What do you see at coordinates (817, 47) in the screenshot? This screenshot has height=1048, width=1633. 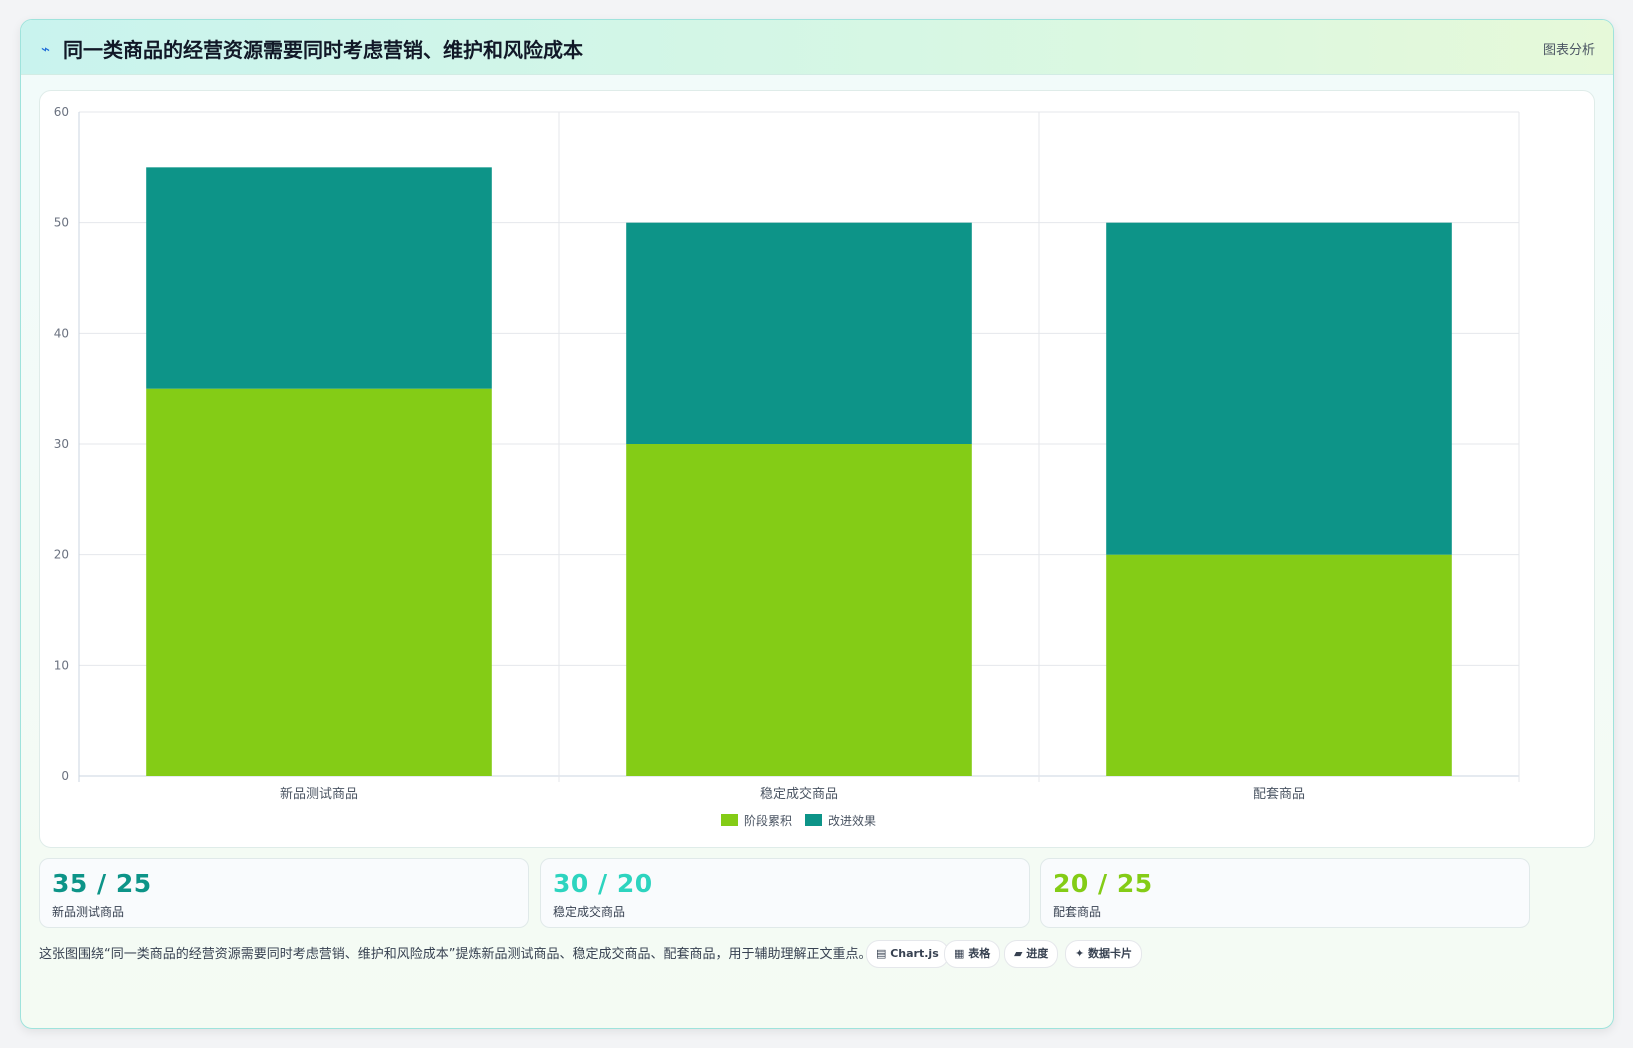 I see `header-bar: ⌁ 同一类商品的经营资源需要同时考虑营销、维护和风险成本 图表分析` at bounding box center [817, 47].